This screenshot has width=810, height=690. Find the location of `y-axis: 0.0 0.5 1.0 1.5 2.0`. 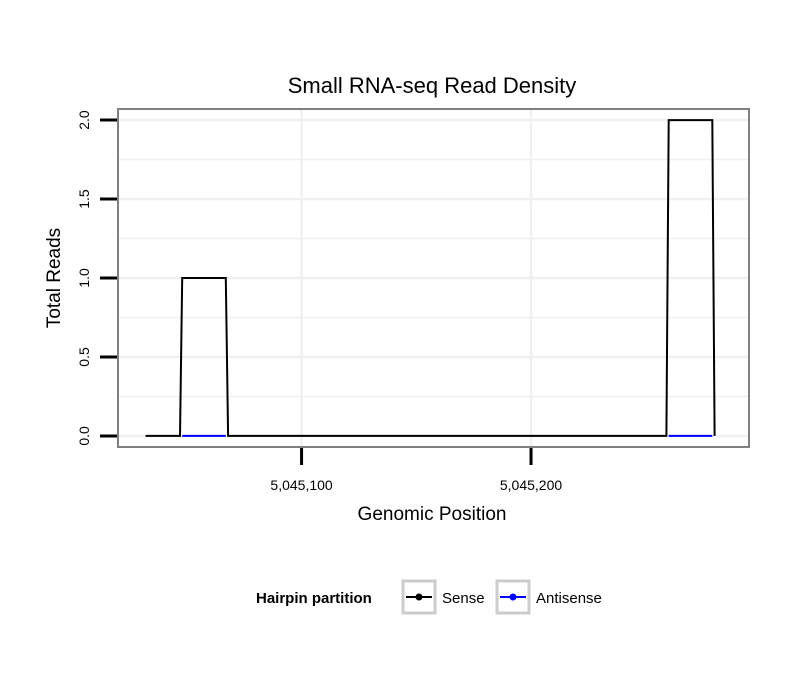

y-axis: 0.0 0.5 1.0 1.5 2.0 is located at coordinates (96, 278).